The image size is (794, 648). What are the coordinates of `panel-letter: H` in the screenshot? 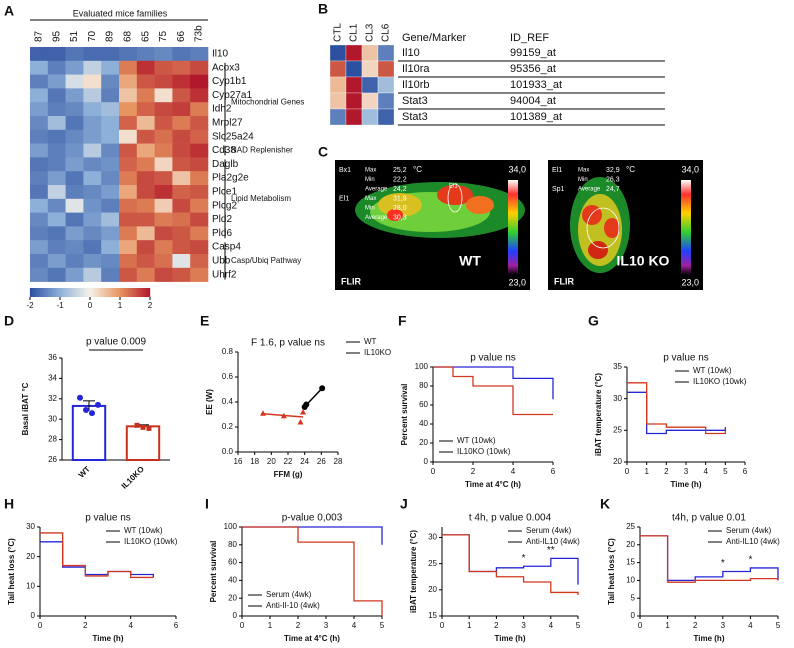 It's located at (9, 504).